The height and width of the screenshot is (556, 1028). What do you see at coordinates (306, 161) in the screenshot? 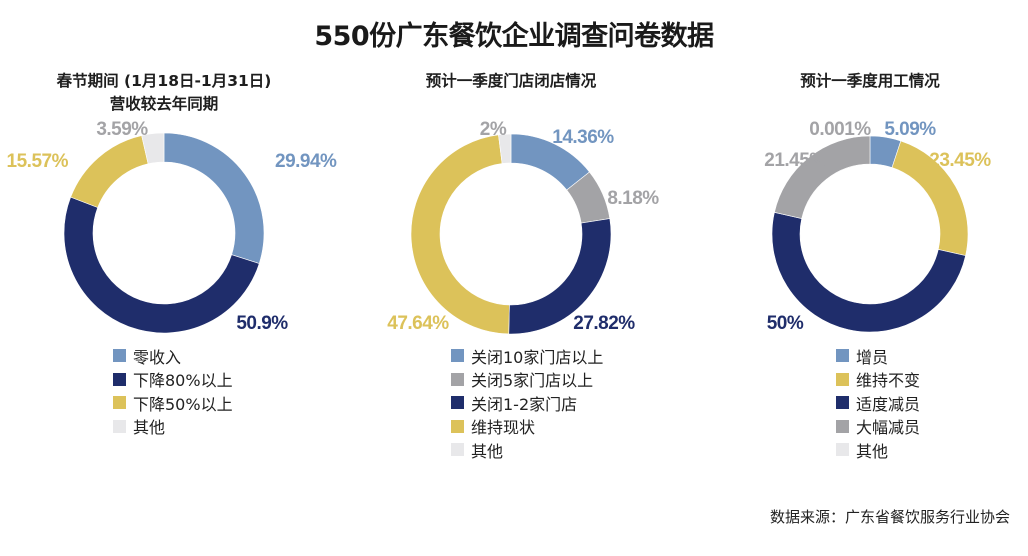
I see `slice-value-label: 29.94%` at bounding box center [306, 161].